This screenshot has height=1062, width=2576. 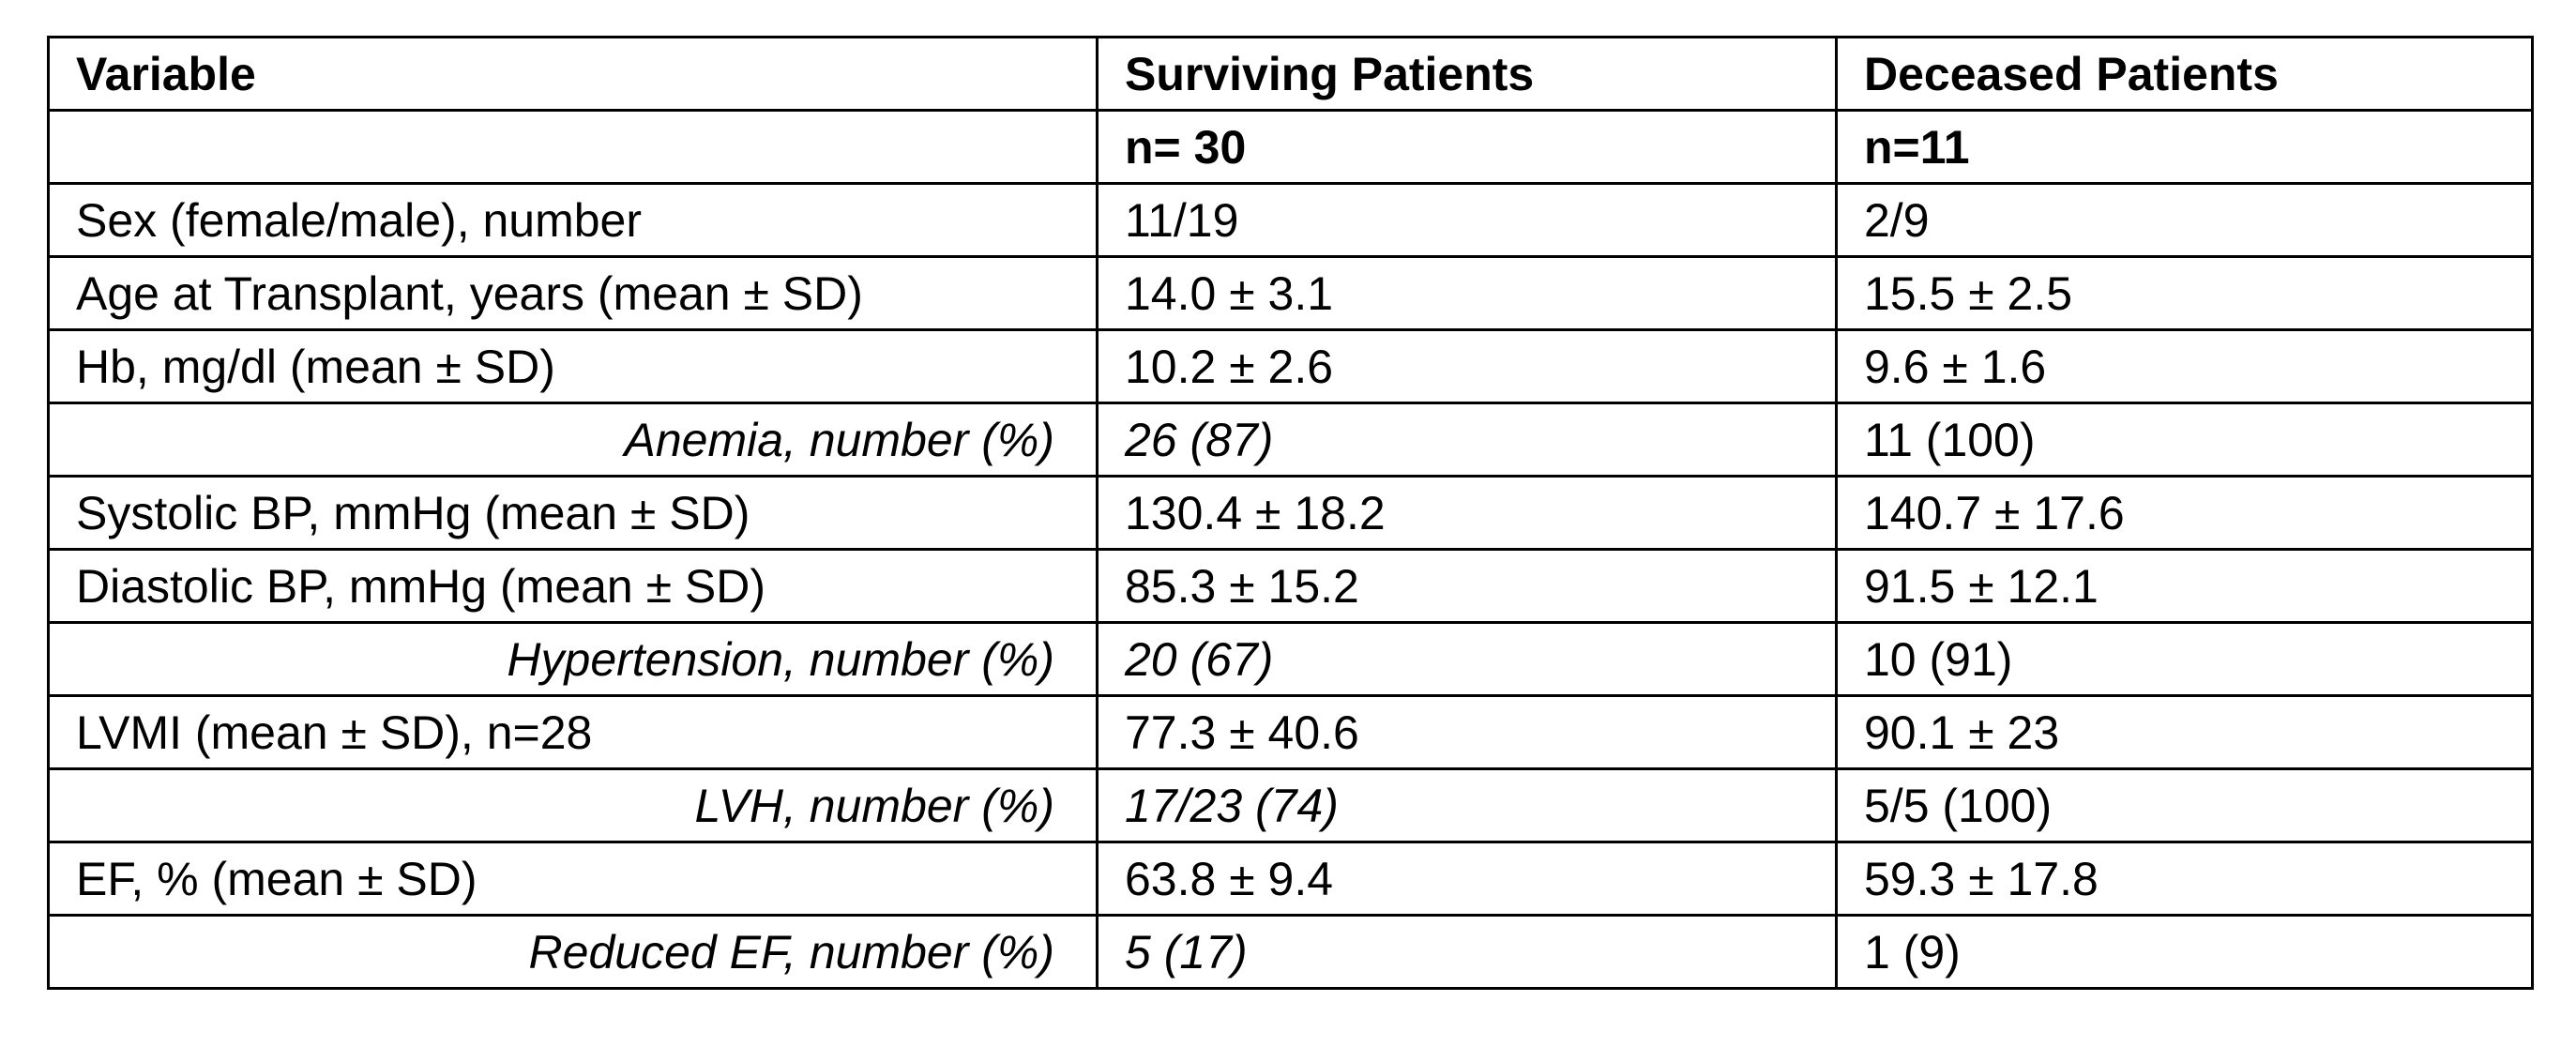 What do you see at coordinates (573, 805) in the screenshot?
I see `cell-variable: LVH, number (%)` at bounding box center [573, 805].